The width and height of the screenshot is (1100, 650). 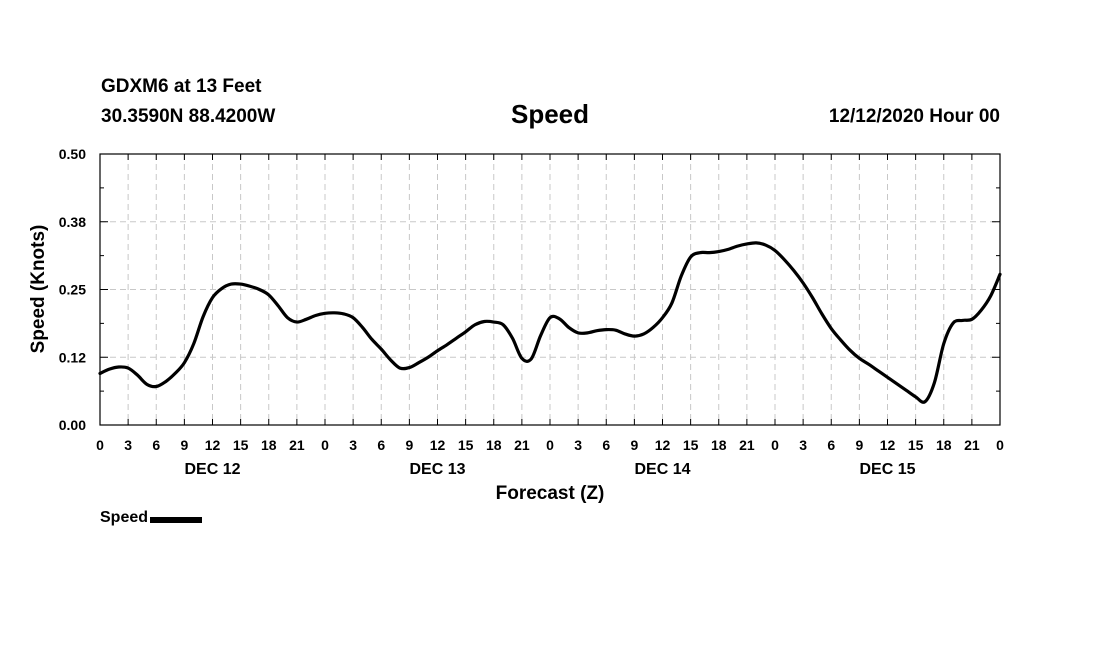 What do you see at coordinates (72, 222) in the screenshot?
I see `y-tick-label: 0.38` at bounding box center [72, 222].